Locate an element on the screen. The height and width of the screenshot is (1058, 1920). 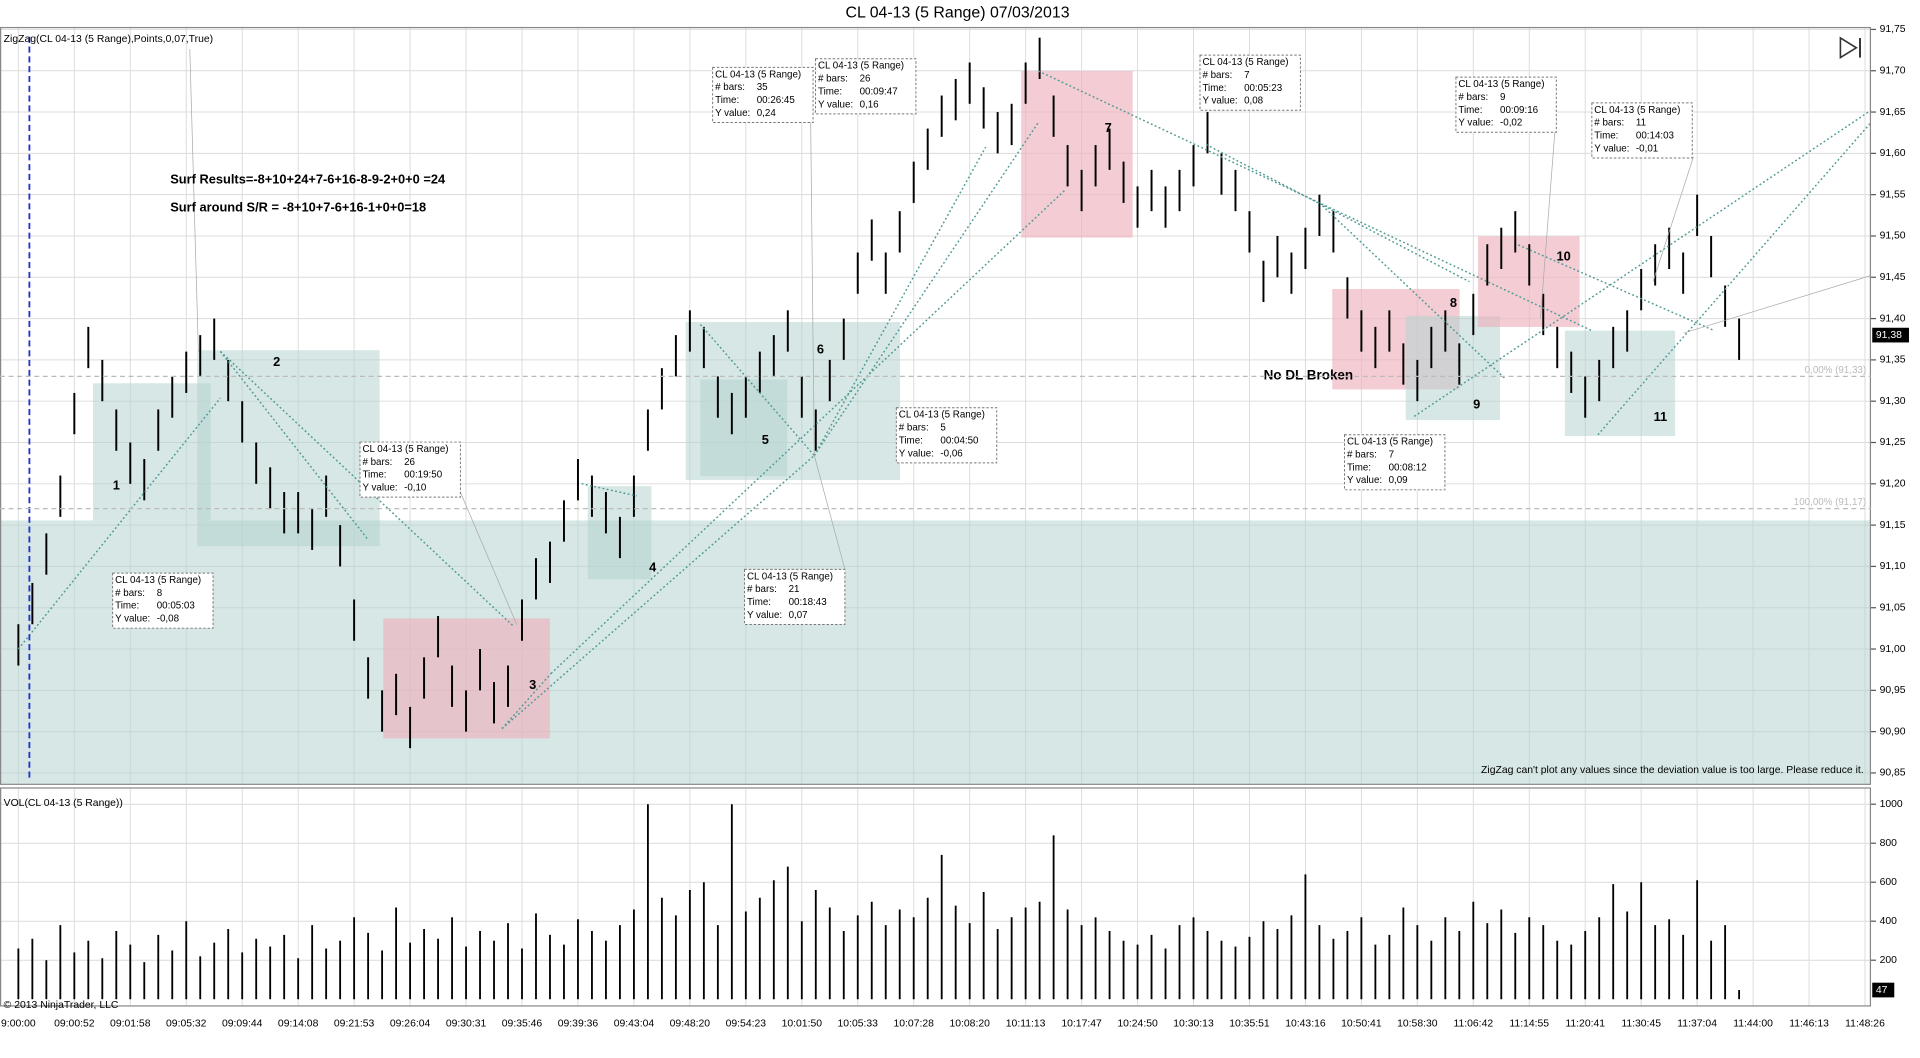
zone-label: 2 is located at coordinates (276, 361).